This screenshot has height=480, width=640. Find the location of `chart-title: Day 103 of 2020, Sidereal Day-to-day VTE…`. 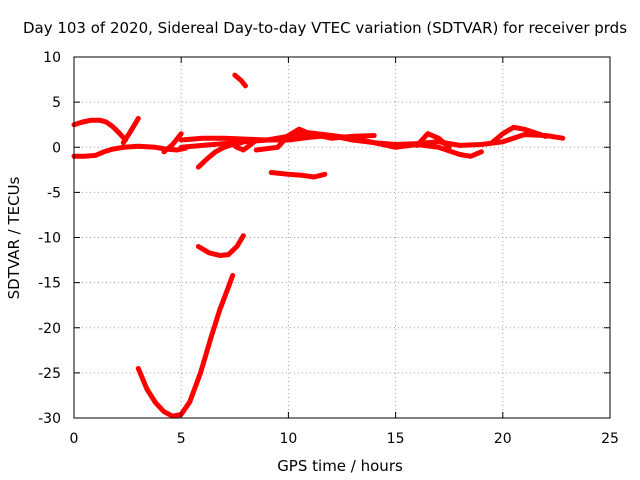

chart-title: Day 103 of 2020, Sidereal Day-to-day VTE… is located at coordinates (325, 28).